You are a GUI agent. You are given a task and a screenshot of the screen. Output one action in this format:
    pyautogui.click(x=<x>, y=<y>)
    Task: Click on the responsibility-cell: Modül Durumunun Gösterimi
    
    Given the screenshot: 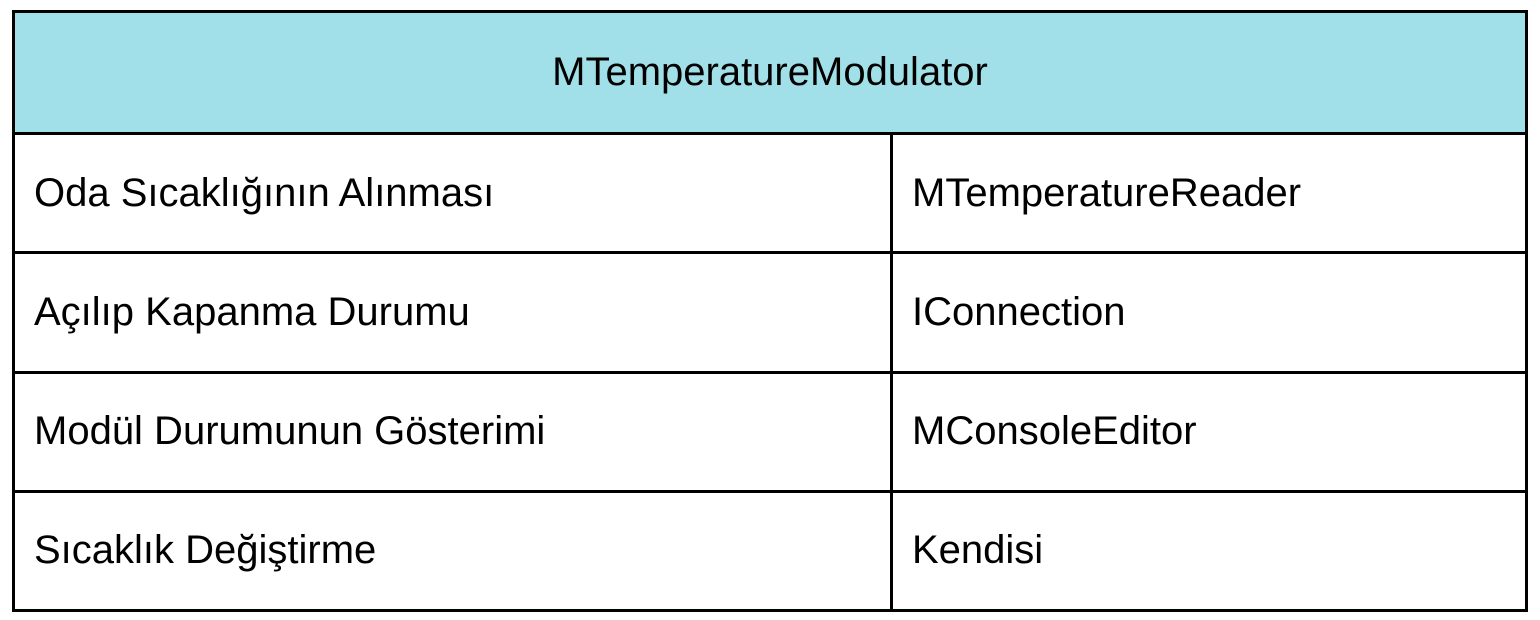 What is the action you would take?
    pyautogui.click(x=454, y=431)
    